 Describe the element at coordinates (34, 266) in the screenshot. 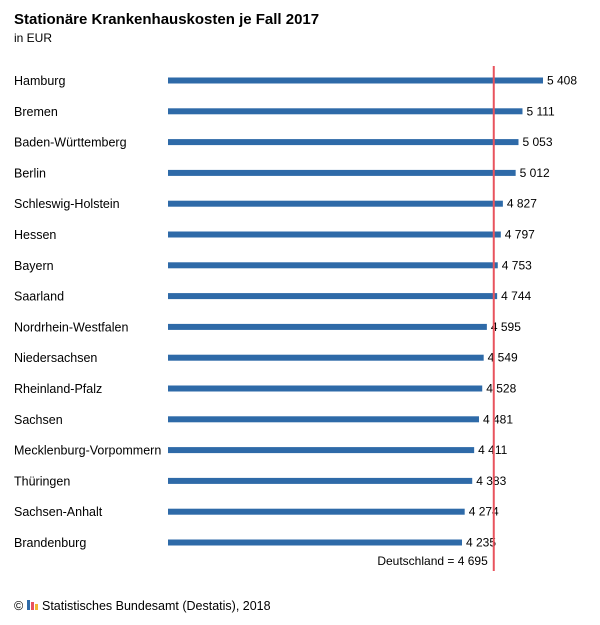

I see `category-label: Bayern` at that location.